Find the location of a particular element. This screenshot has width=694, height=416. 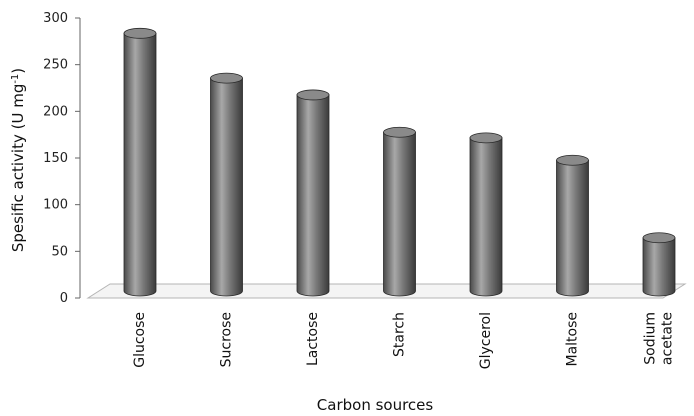

y-tick-label: 0 is located at coordinates (64, 298).